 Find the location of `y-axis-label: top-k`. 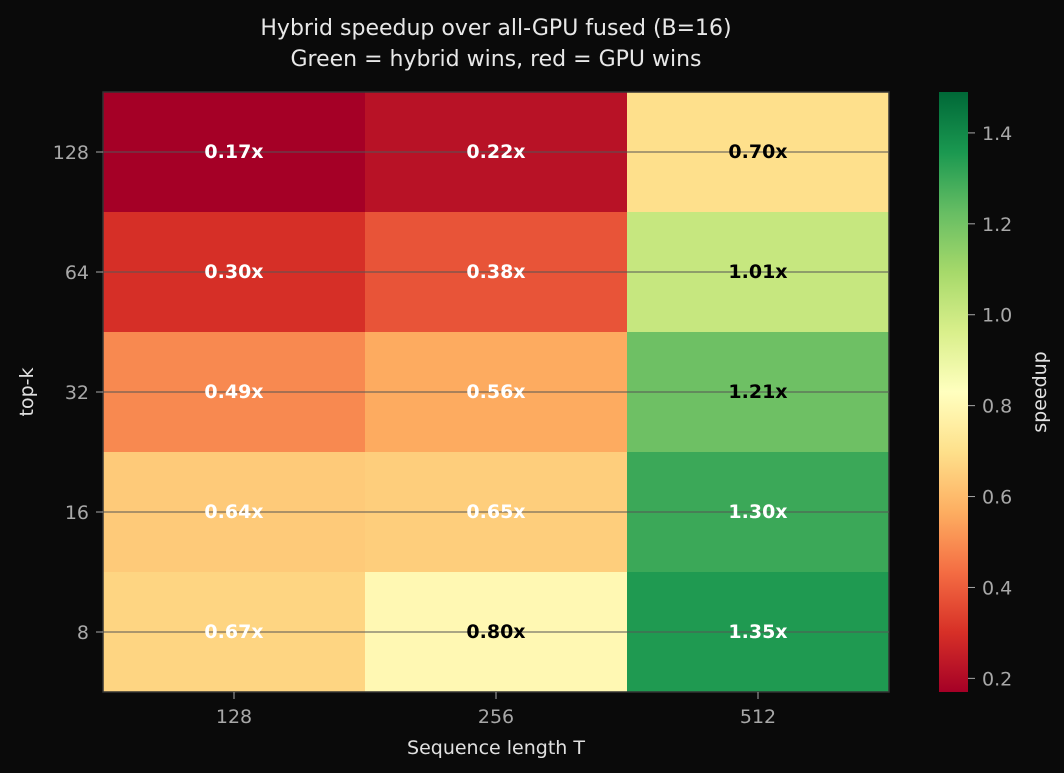

y-axis-label: top-k is located at coordinates (27, 392).